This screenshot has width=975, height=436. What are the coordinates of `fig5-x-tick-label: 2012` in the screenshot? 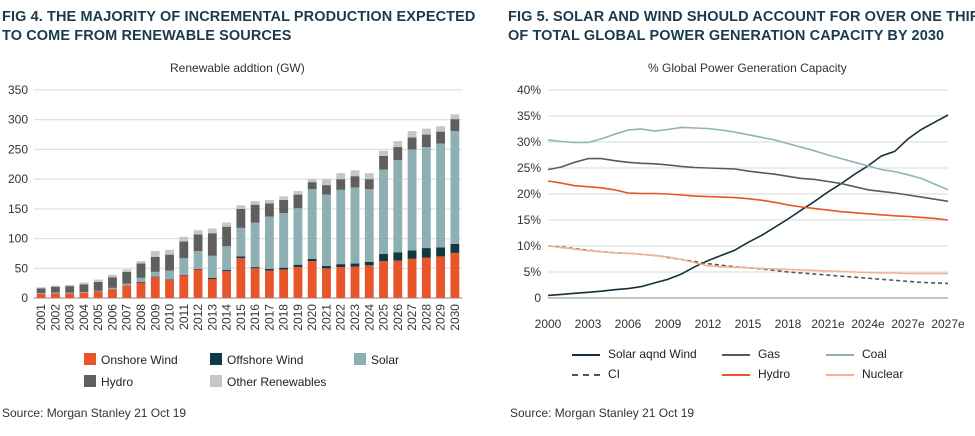 It's located at (708, 324).